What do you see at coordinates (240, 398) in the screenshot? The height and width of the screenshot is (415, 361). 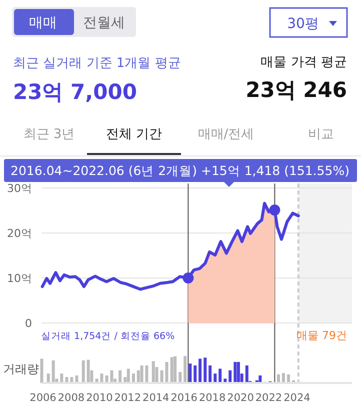 I see `x-tick-label: 2020` at bounding box center [240, 398].